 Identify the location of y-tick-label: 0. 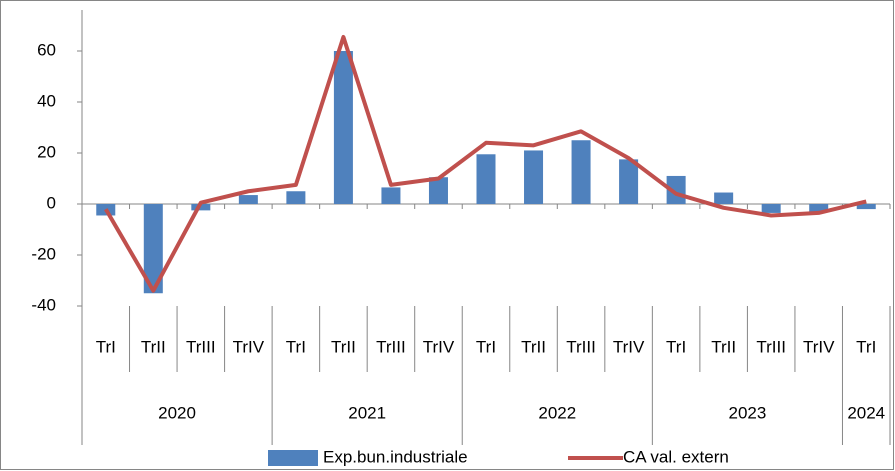
(51, 202).